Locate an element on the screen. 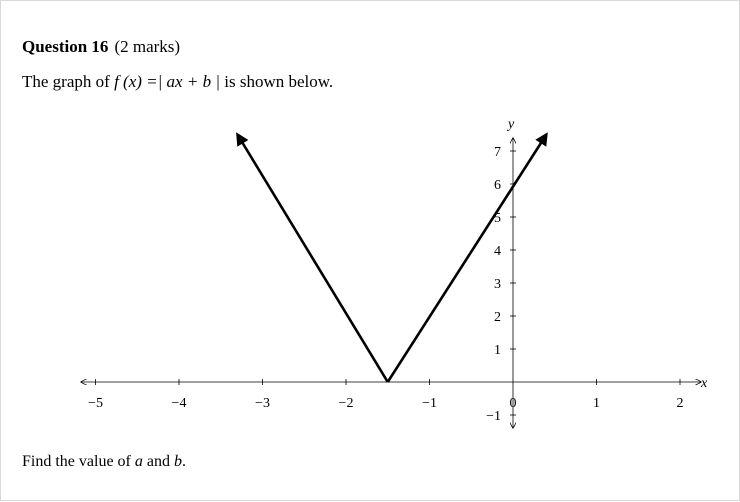 This screenshot has height=502, width=740. prompt-var-a: a is located at coordinates (139, 461).